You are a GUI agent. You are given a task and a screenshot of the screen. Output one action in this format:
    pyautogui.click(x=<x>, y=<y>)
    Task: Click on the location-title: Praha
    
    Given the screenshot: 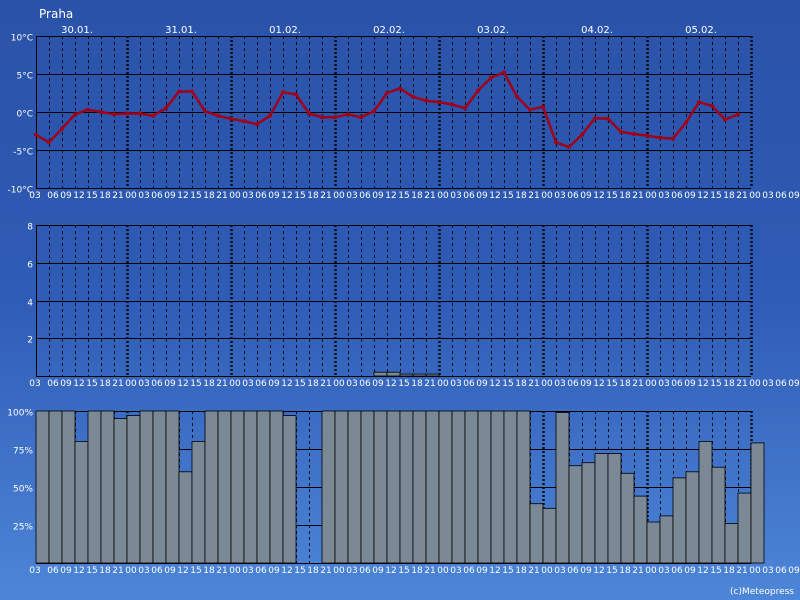 What is the action you would take?
    pyautogui.click(x=56, y=14)
    